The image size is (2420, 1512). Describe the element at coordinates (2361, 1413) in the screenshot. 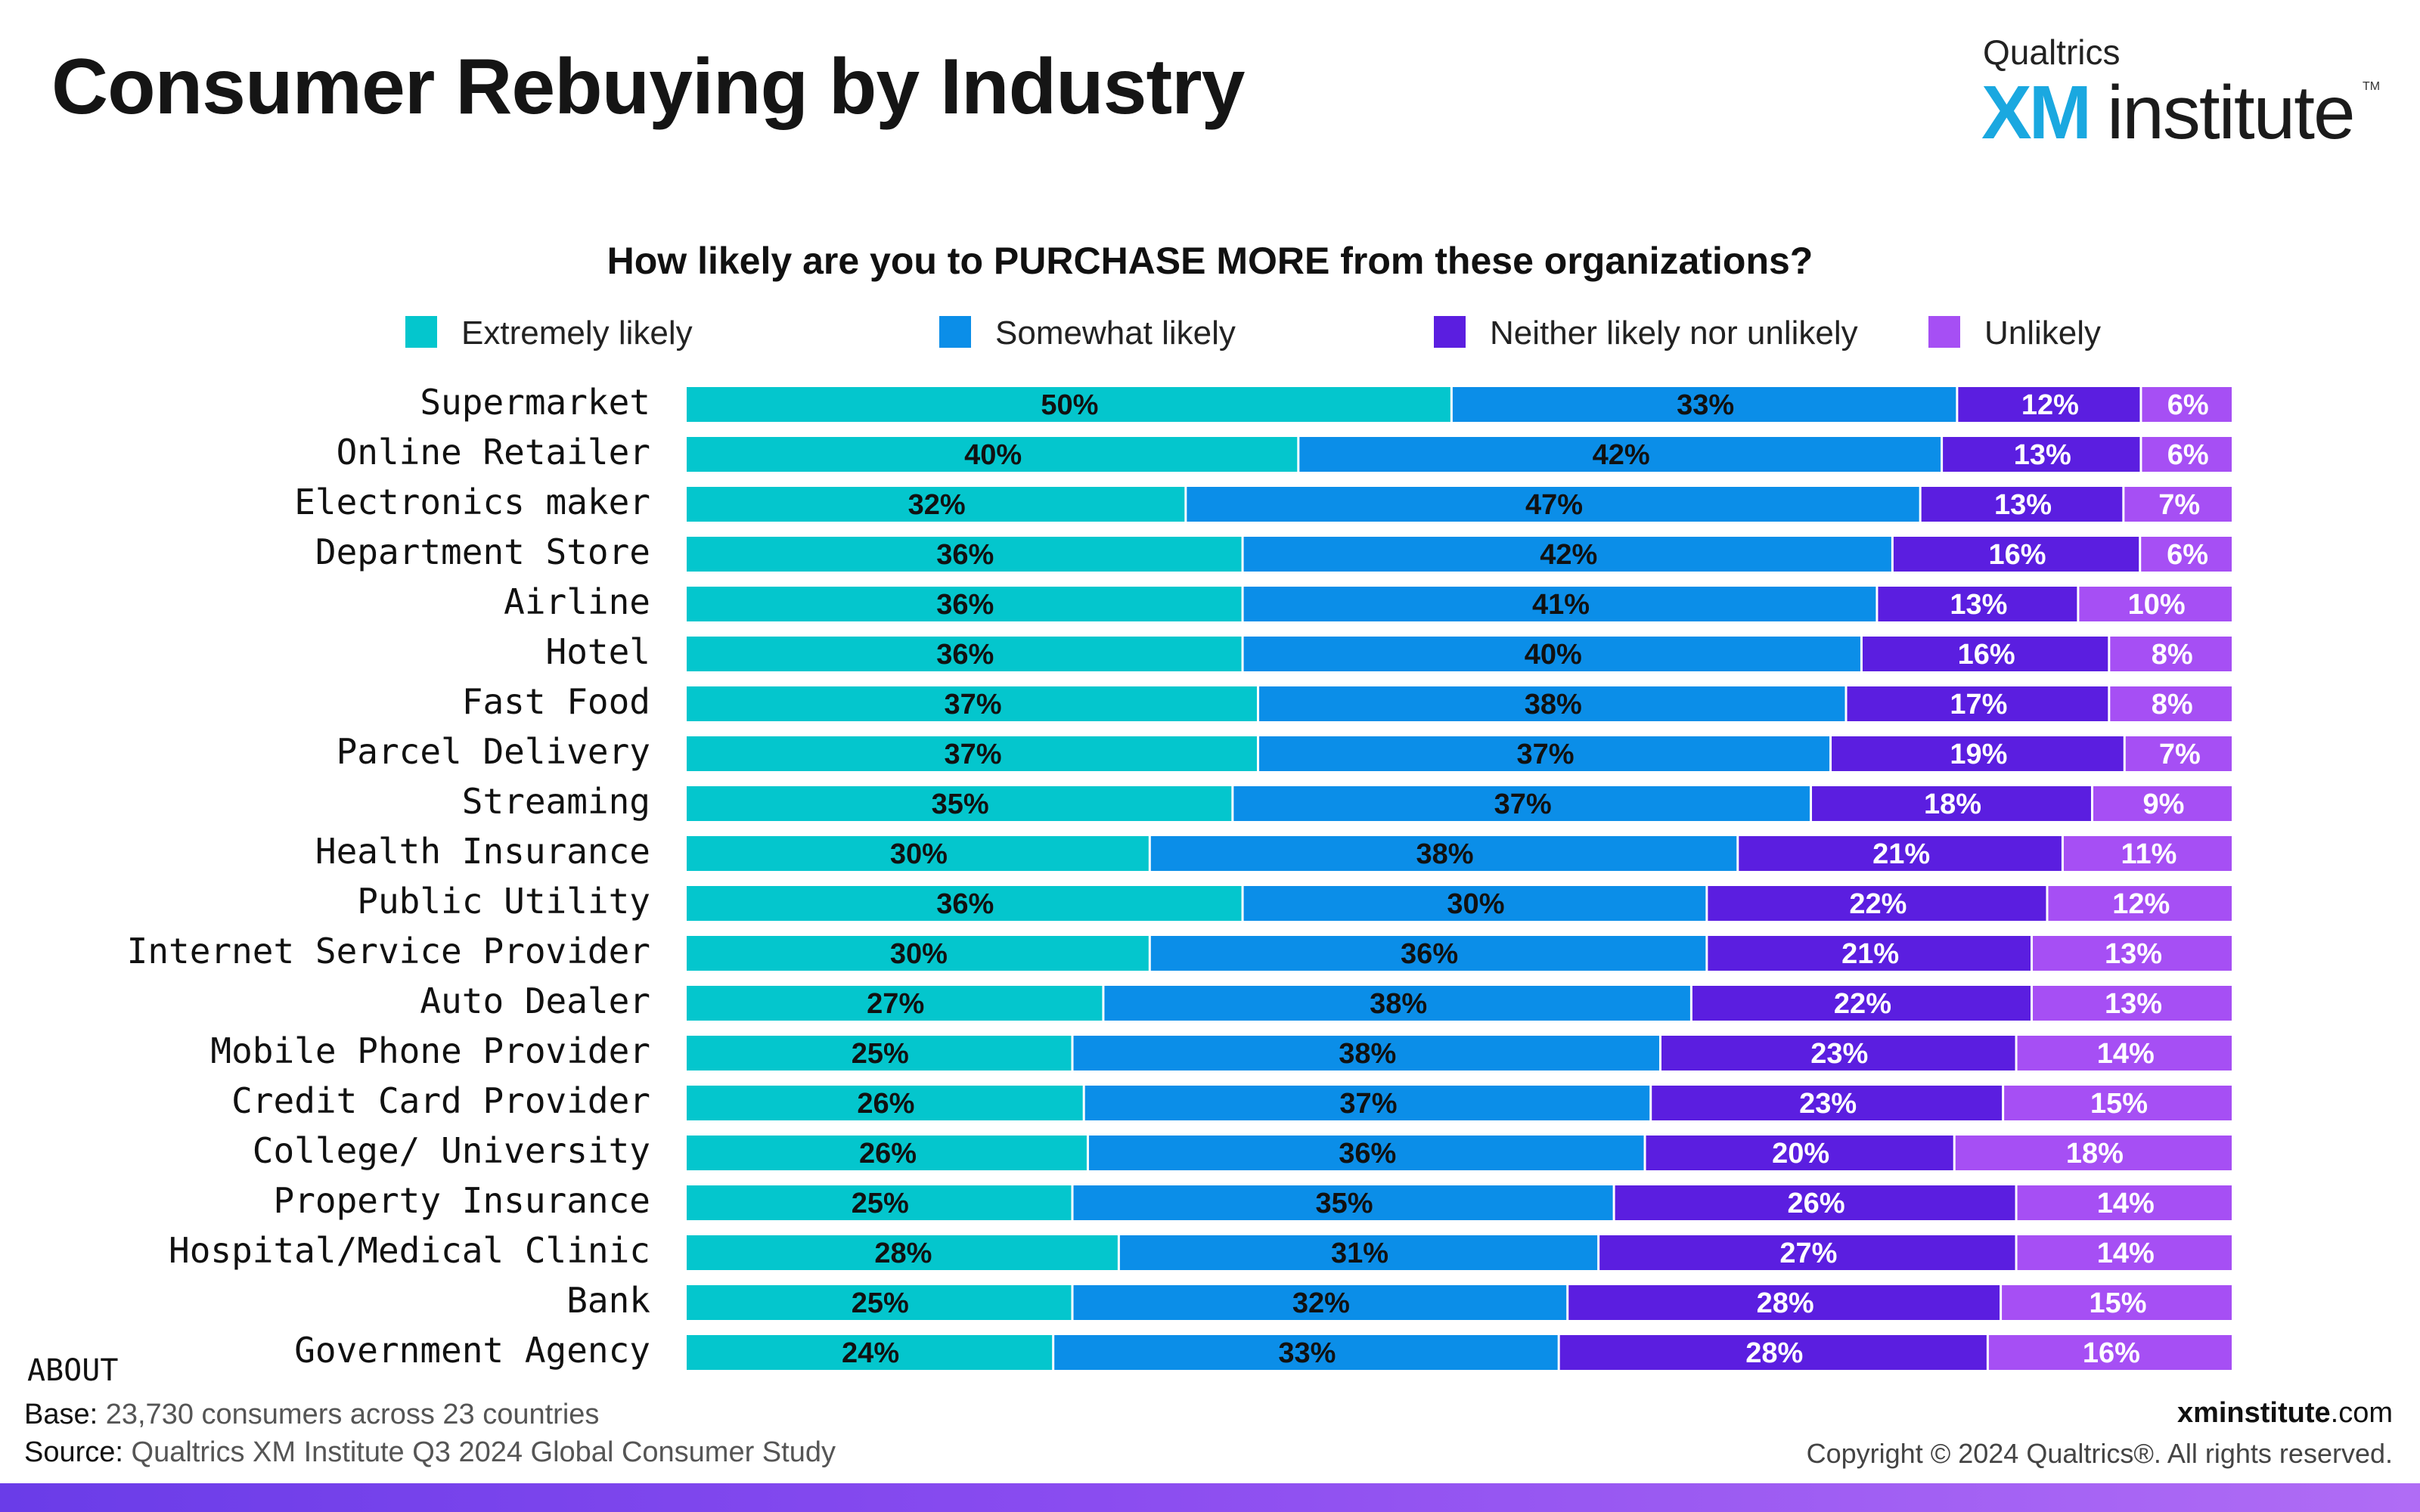

I see `site-rest: .com` at that location.